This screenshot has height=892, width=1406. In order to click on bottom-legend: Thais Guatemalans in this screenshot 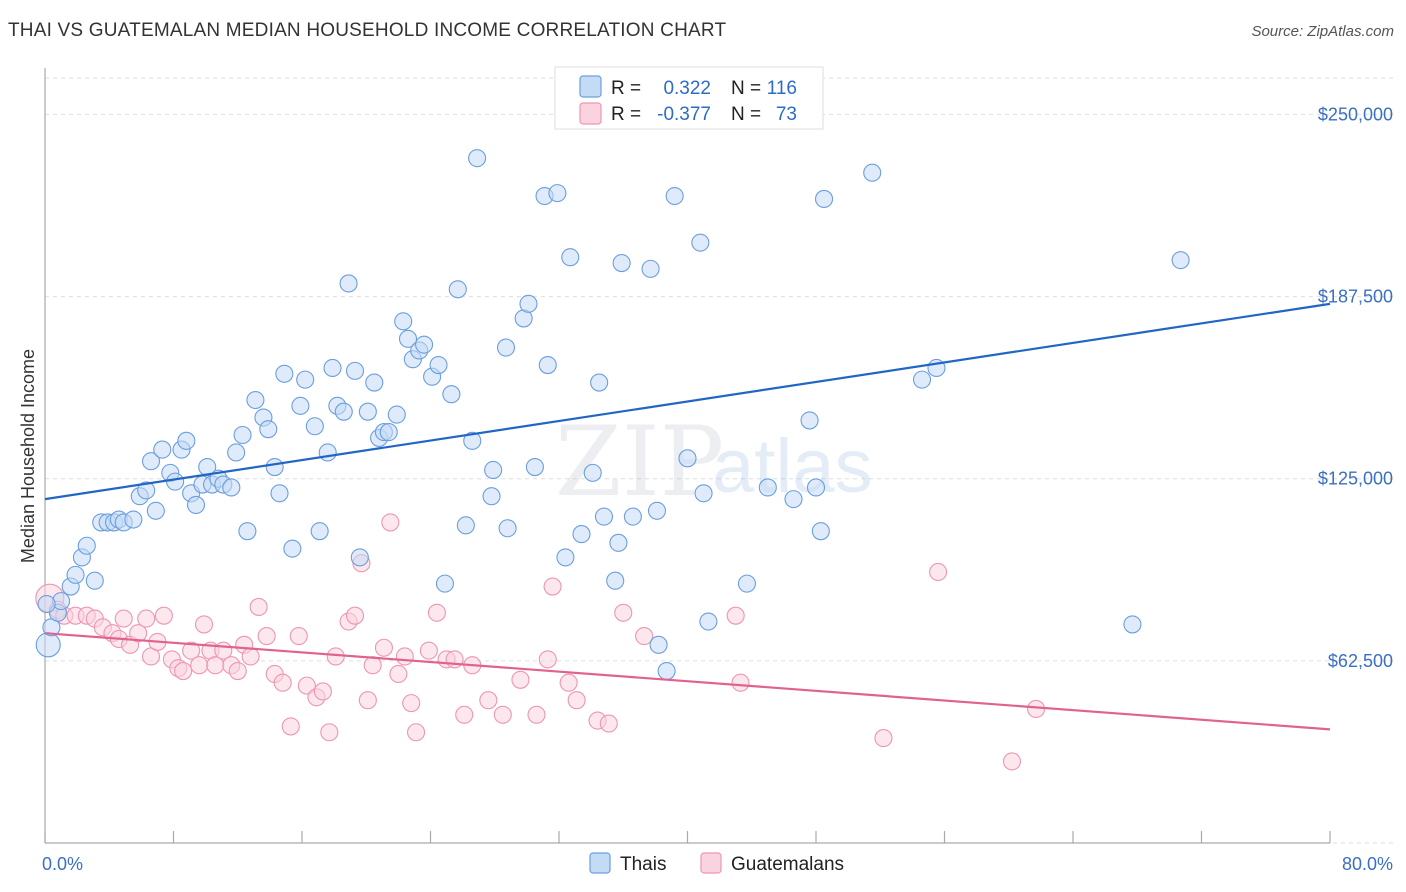, I will do `click(716, 863)`.